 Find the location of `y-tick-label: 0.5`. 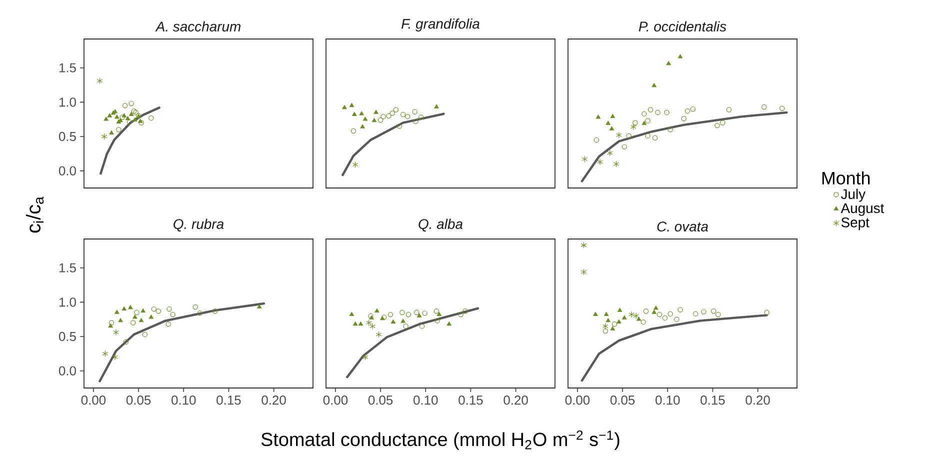

y-tick-label: 0.5 is located at coordinates (67, 137).